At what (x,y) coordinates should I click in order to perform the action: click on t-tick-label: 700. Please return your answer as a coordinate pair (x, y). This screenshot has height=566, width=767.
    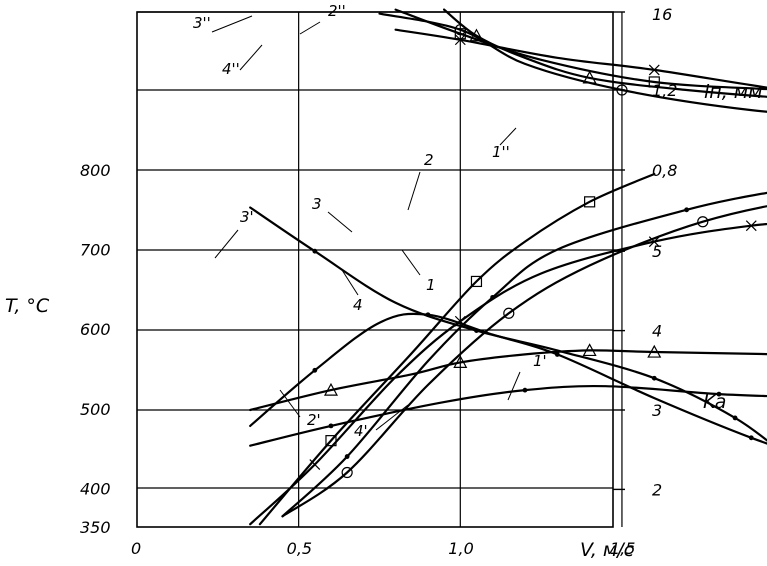
    Looking at the image, I should click on (95, 250).